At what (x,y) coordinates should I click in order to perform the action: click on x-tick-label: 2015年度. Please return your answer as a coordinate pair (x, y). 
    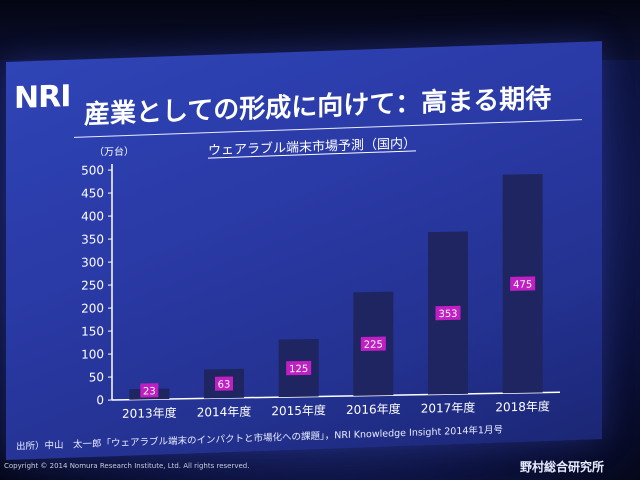
    Looking at the image, I should click on (298, 410).